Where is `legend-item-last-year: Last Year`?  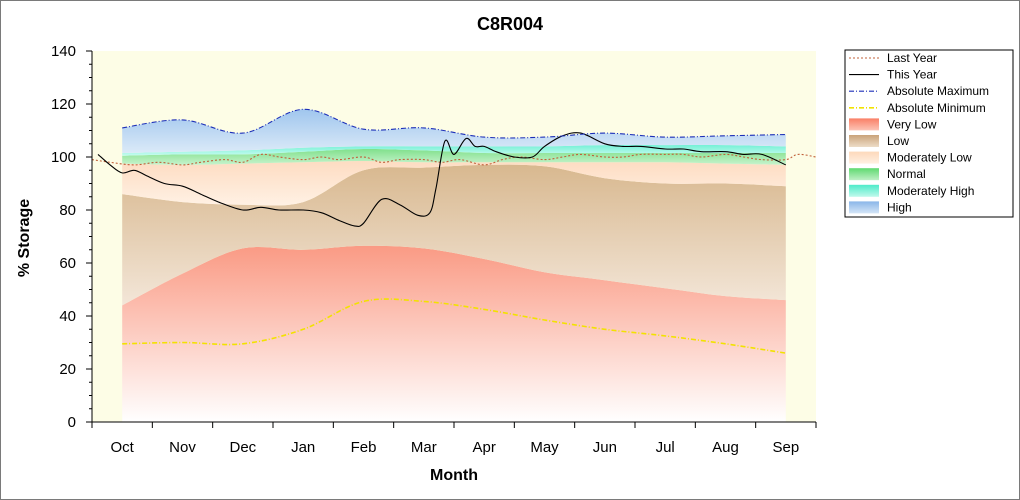
legend-item-last-year: Last Year is located at coordinates (893, 58).